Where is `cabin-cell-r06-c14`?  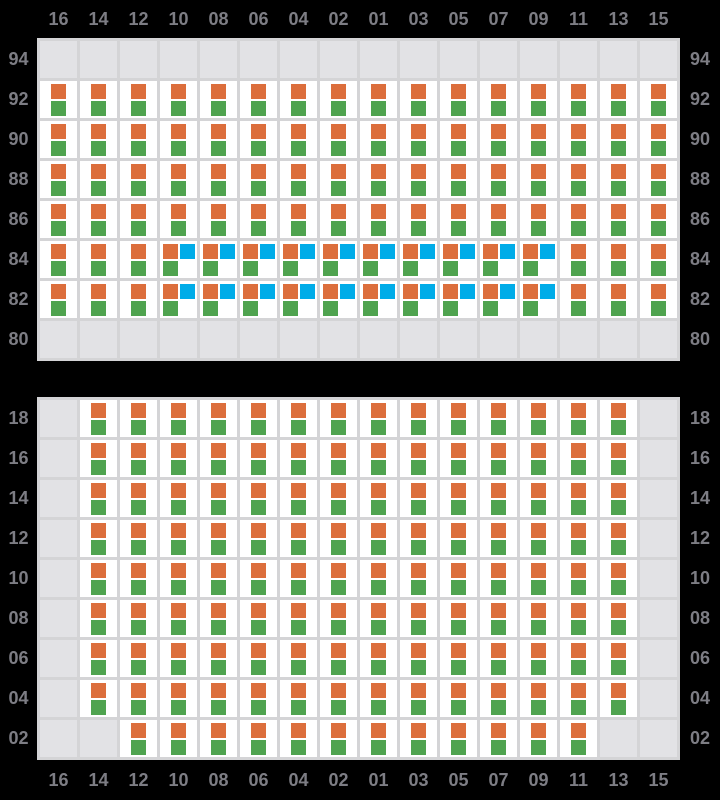
cabin-cell-r06-c14 is located at coordinates (98, 658).